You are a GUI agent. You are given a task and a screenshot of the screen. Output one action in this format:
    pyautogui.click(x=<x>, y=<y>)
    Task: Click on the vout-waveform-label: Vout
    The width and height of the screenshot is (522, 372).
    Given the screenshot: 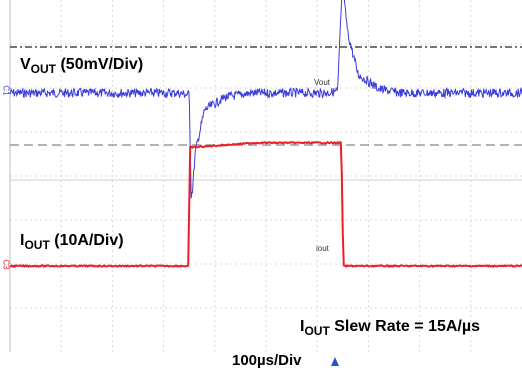 What is the action you would take?
    pyautogui.click(x=322, y=82)
    